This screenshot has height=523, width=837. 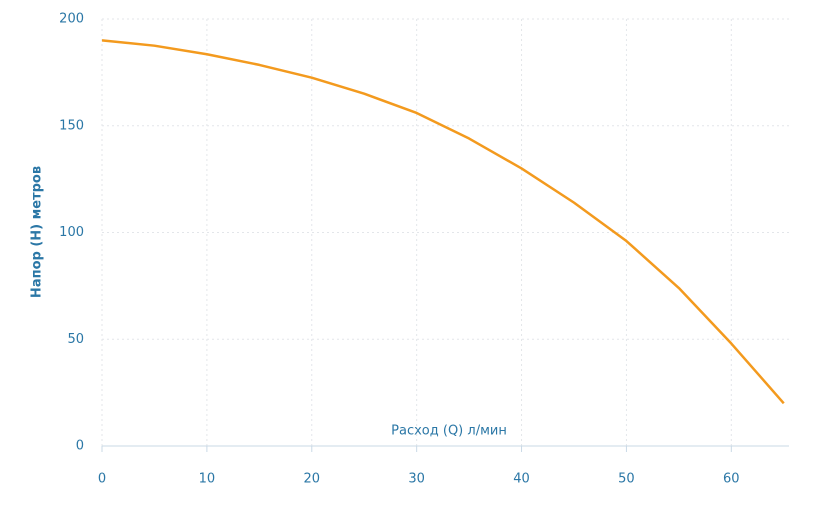 I want to click on y-tick-label: 150, so click(x=71, y=125).